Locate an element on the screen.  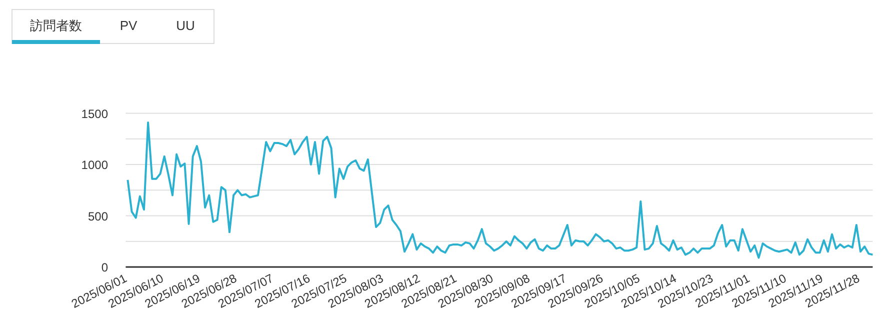
y-tick-label: 0 is located at coordinates (104, 267).